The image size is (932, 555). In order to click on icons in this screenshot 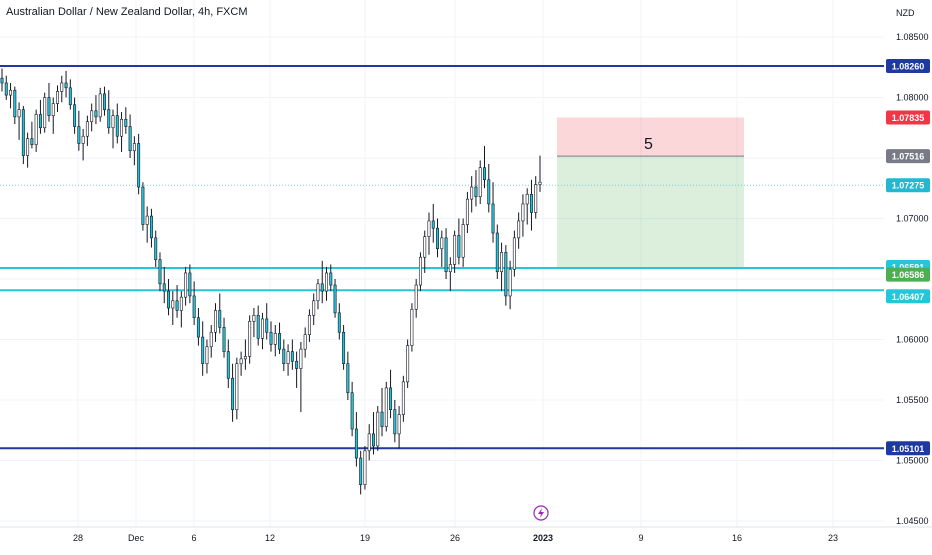, I will do `click(541, 513)`.